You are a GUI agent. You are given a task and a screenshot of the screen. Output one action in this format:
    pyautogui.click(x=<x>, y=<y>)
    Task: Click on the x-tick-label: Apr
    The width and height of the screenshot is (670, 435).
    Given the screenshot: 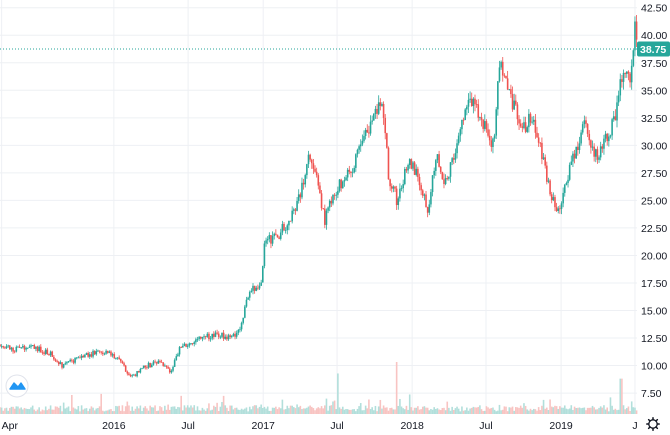 What is the action you would take?
    pyautogui.click(x=10, y=426)
    